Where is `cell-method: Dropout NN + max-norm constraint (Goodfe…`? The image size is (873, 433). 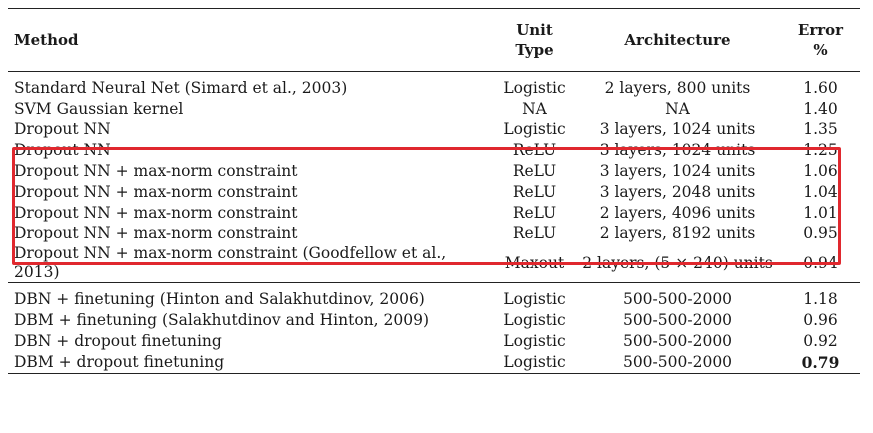 cell-method: Dropout NN + max-norm constraint (Goodfe… is located at coordinates (251, 263).